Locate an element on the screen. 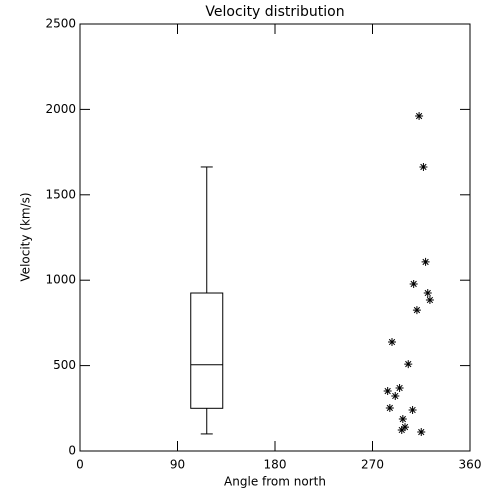 This screenshot has width=500, height=500. y-tick-label: 1000 is located at coordinates (60, 280).